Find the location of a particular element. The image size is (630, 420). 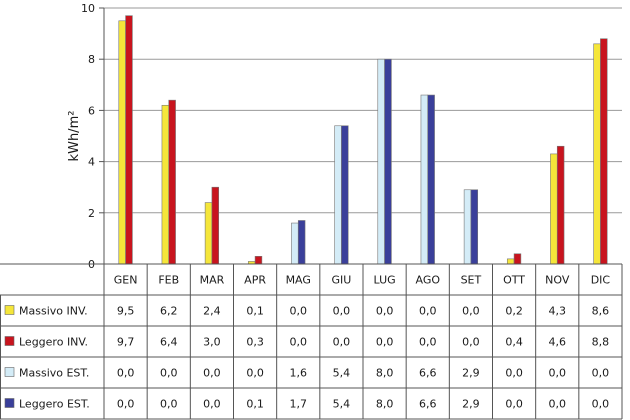

bar-leggero-inv-apr is located at coordinates (258, 260).